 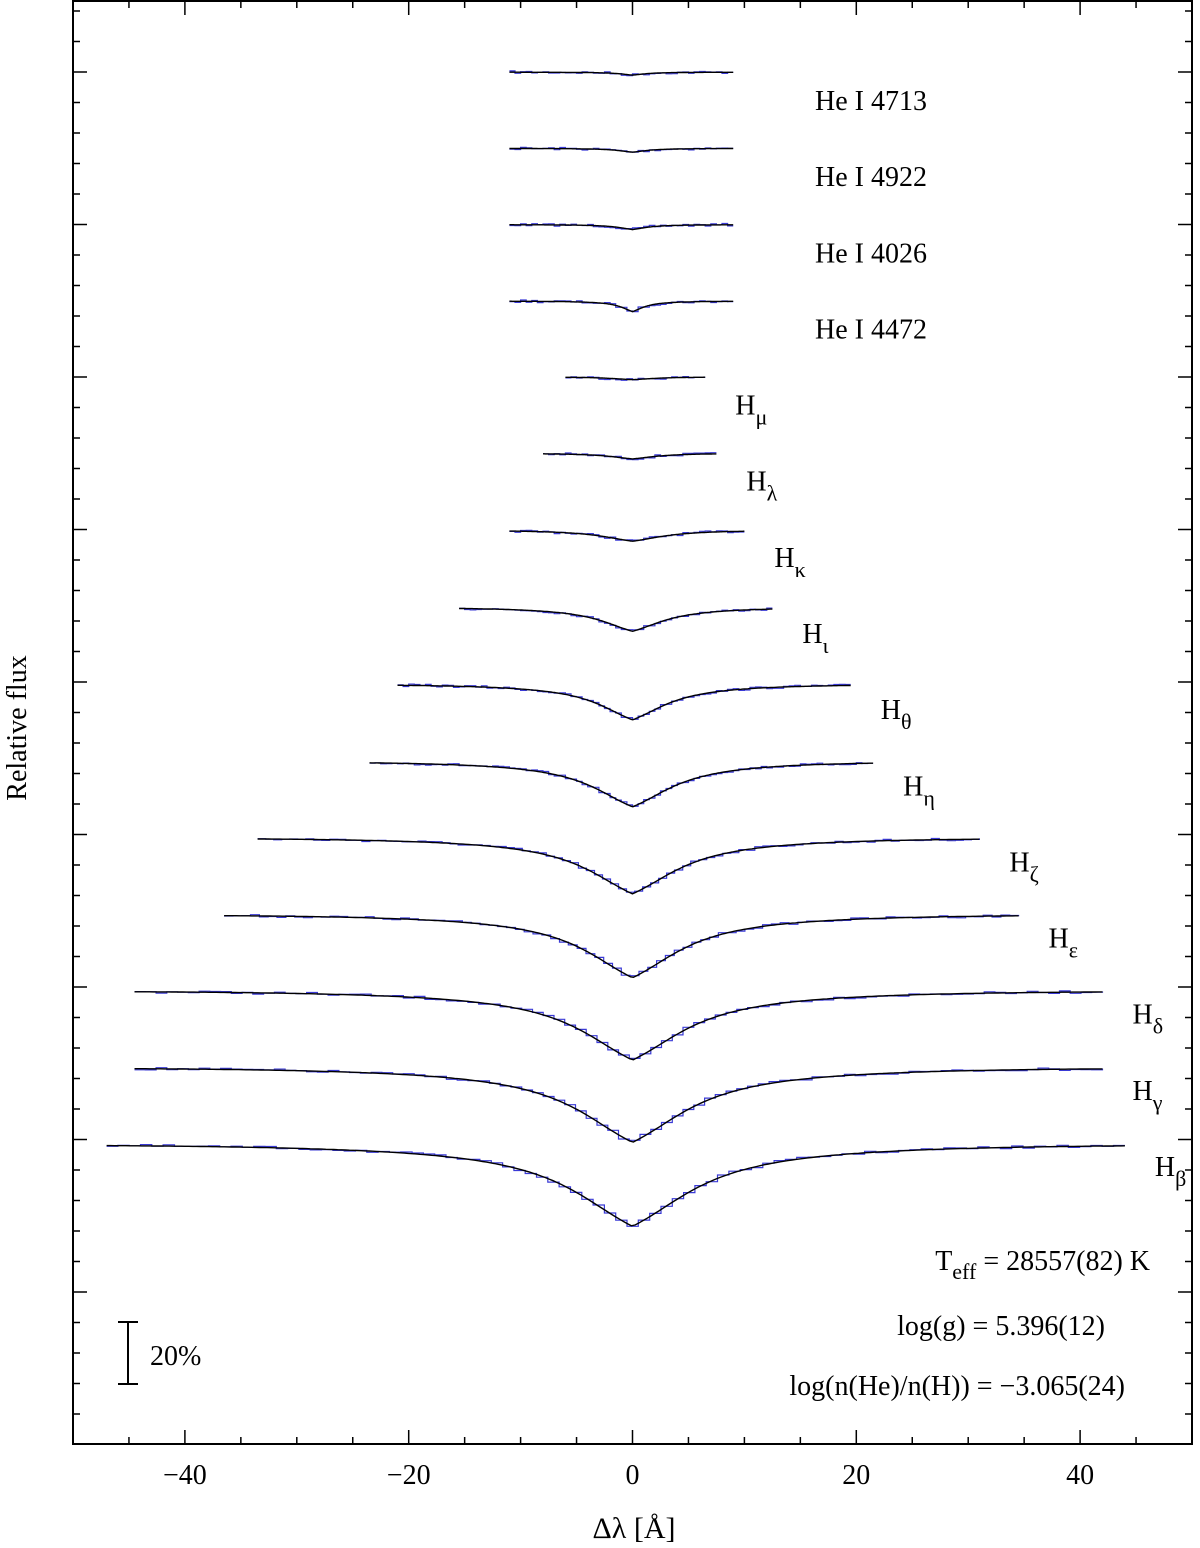 What do you see at coordinates (871, 177) in the screenshot?
I see `line-label: He I 4922` at bounding box center [871, 177].